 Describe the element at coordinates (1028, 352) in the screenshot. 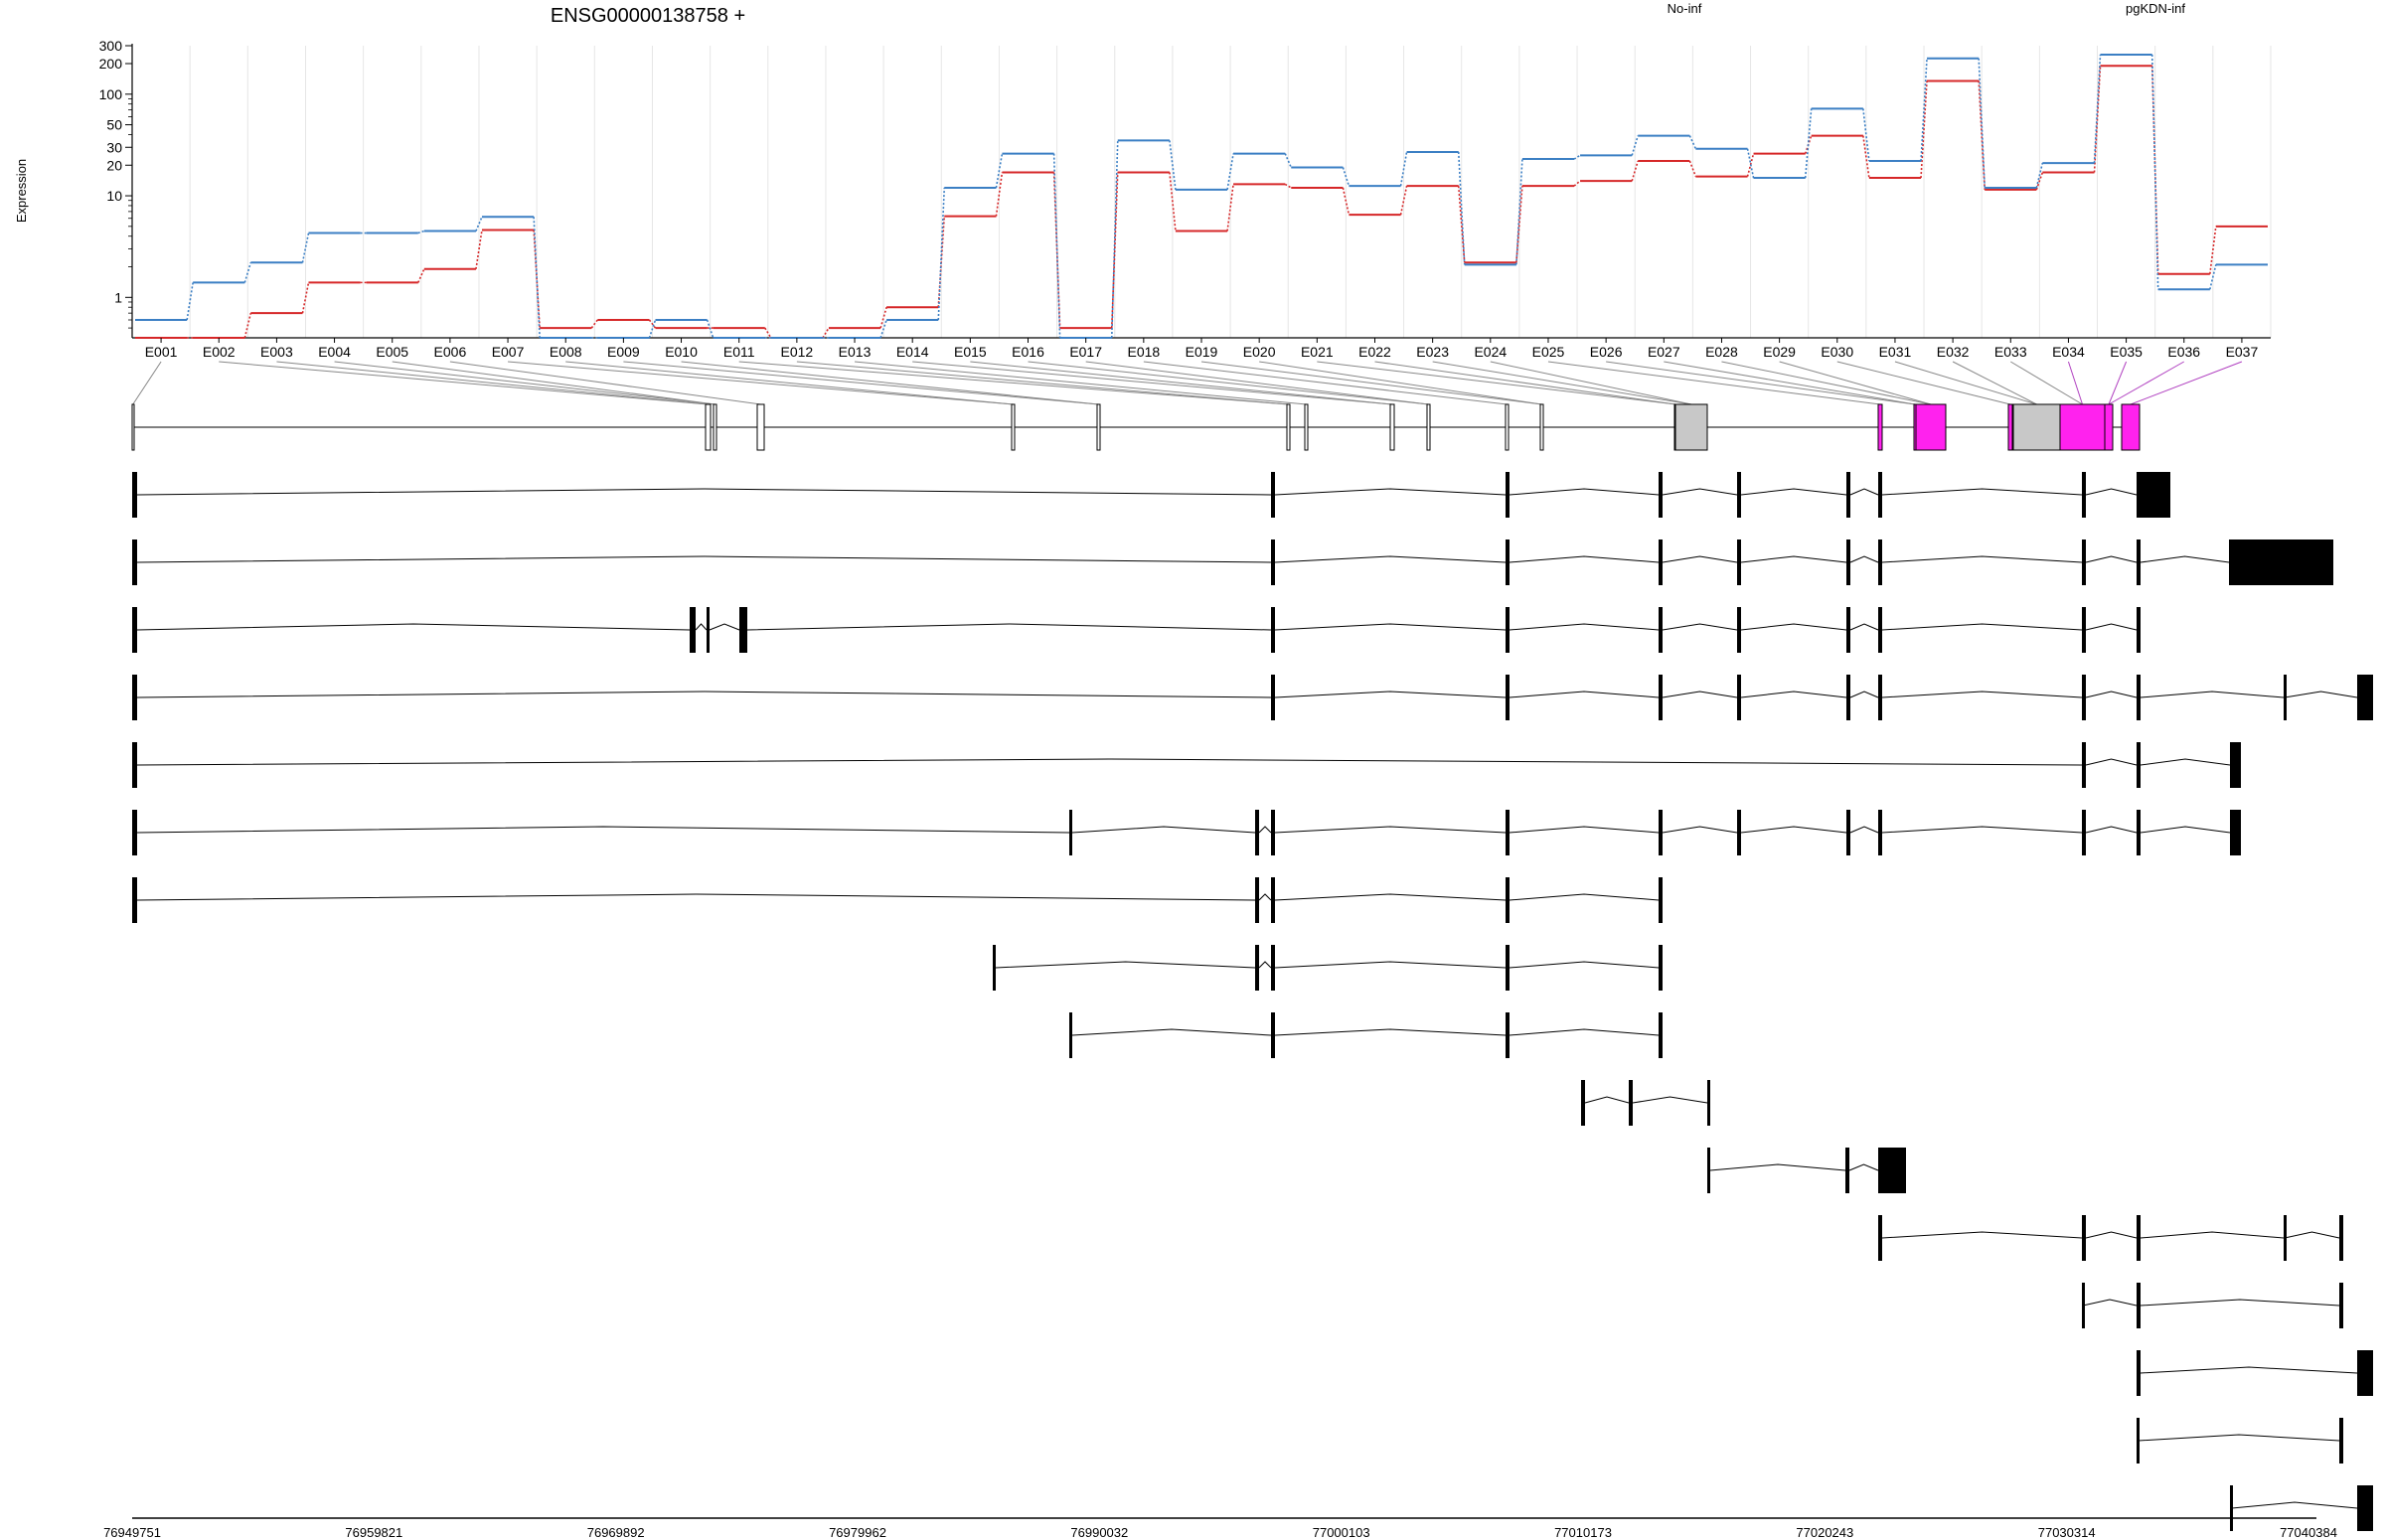

I see `bin-label: E016` at that location.